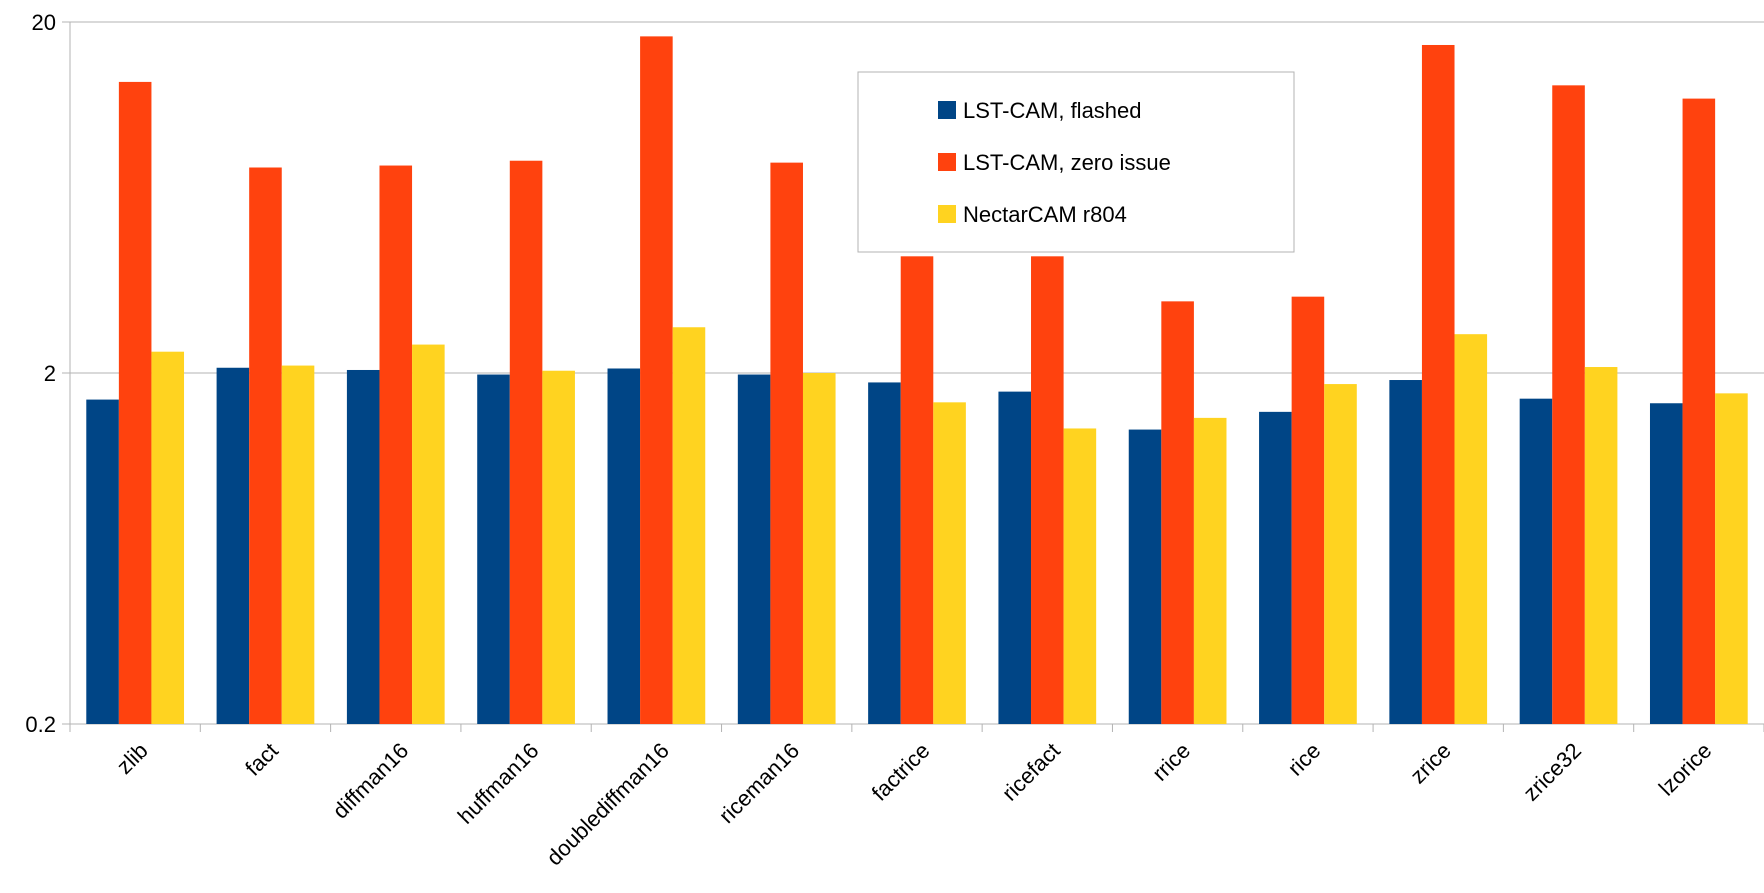 The image size is (1764, 893). I want to click on y-tick-labels: 0.2 2 20, so click(40, 373).